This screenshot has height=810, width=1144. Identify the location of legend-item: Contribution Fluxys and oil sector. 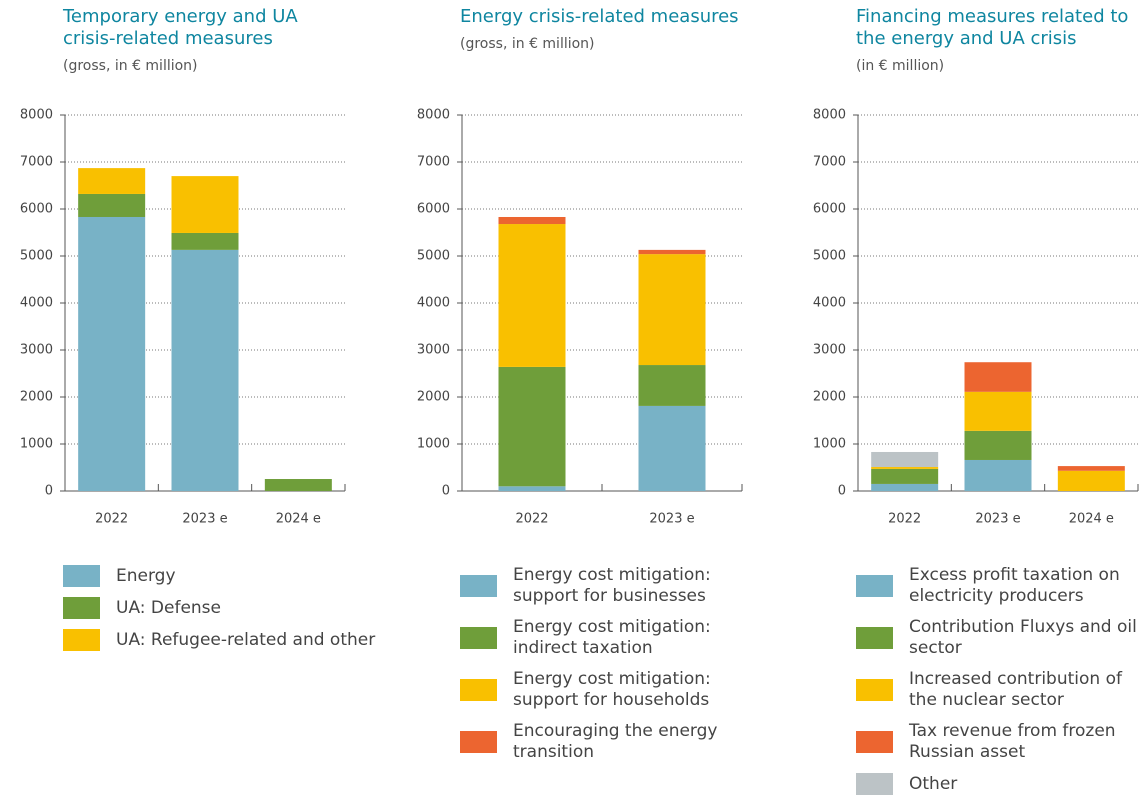
(997, 638).